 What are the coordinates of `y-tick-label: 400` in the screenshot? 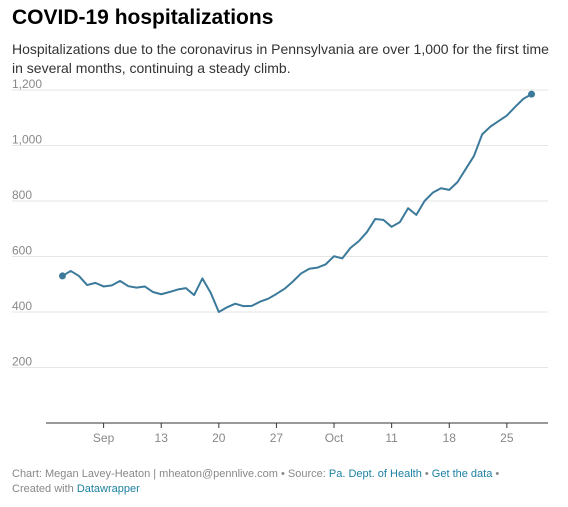 It's located at (22, 306).